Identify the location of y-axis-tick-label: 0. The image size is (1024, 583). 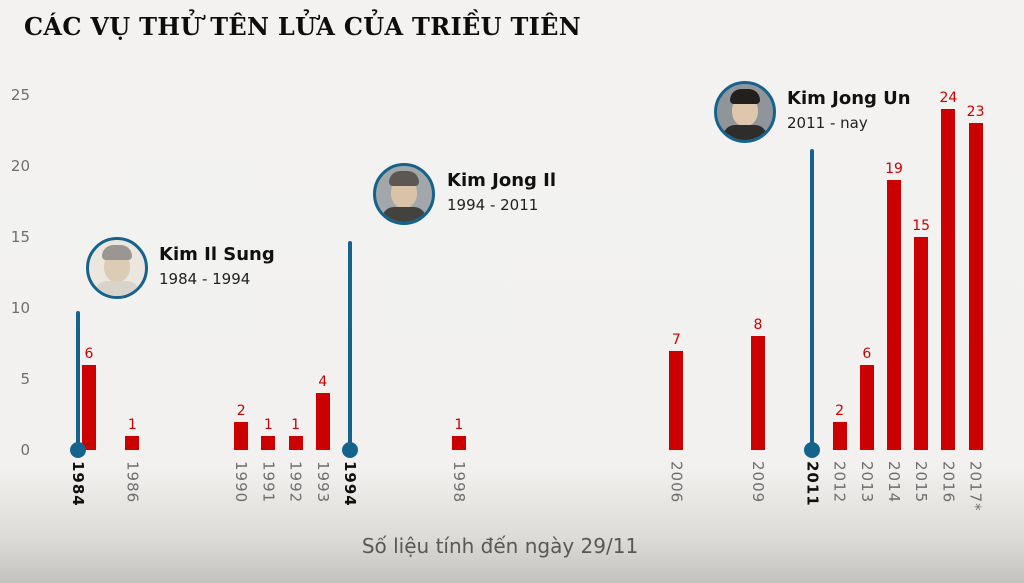
(25, 450).